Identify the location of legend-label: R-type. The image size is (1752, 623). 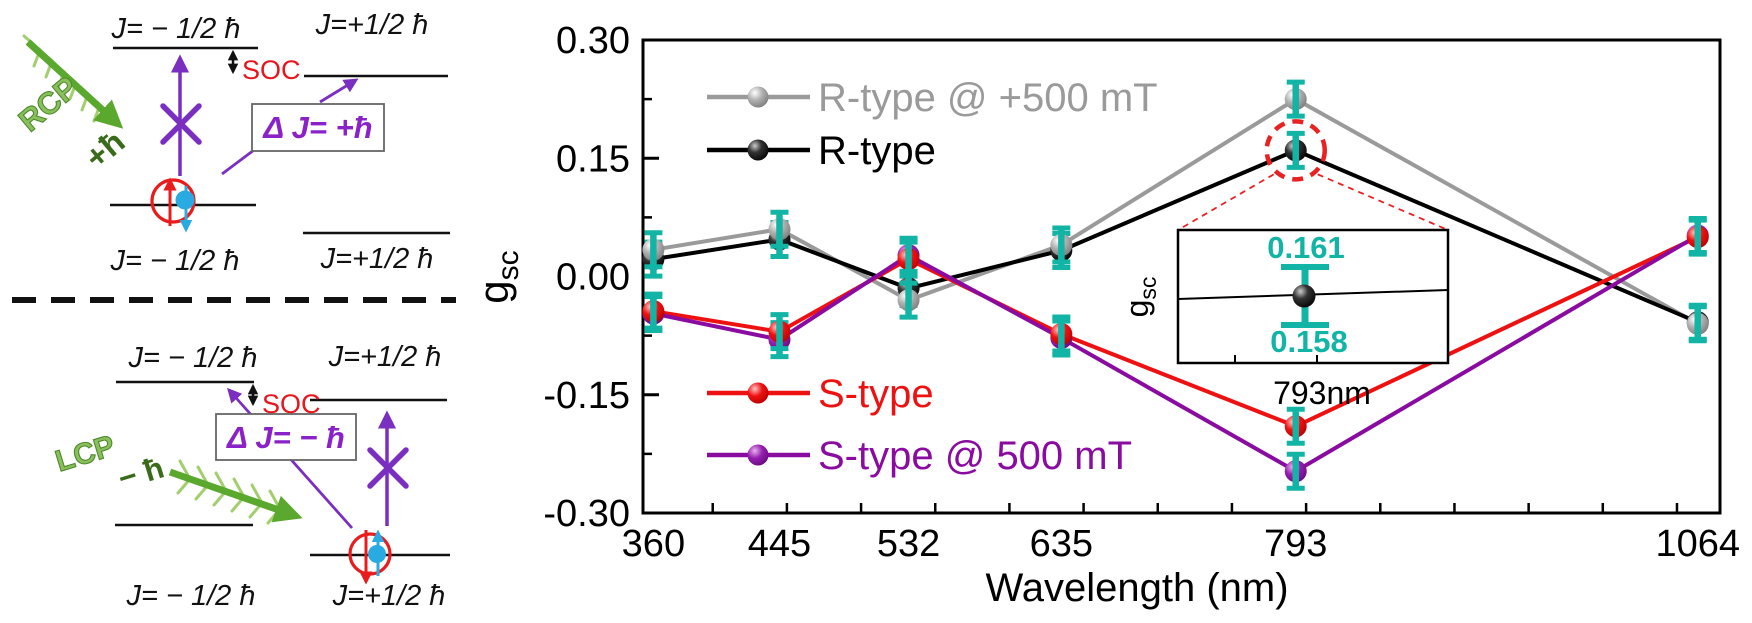
(877, 151).